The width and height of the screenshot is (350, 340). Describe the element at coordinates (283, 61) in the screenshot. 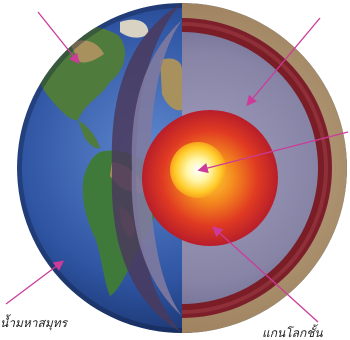

I see `arrow-mantle` at that location.